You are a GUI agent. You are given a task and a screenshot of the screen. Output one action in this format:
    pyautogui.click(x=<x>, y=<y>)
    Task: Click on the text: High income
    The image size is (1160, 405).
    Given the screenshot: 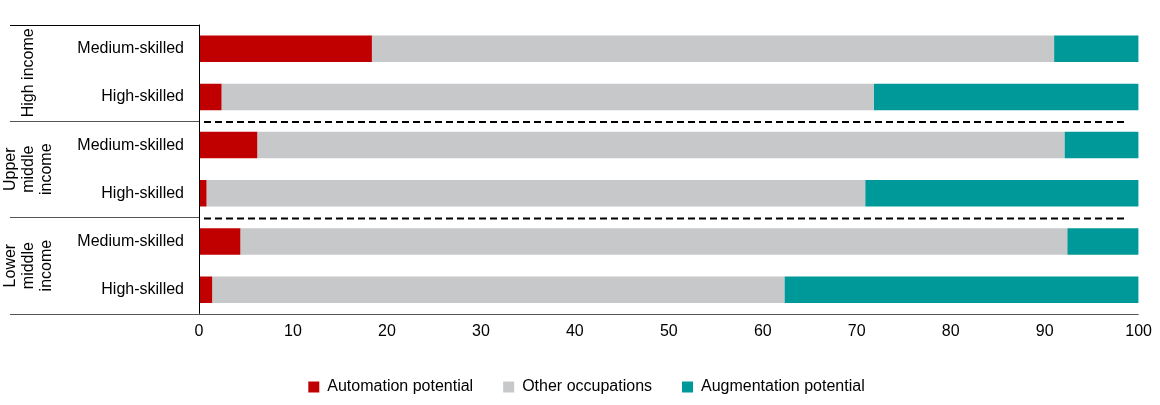 What is the action you would take?
    pyautogui.click(x=28, y=73)
    